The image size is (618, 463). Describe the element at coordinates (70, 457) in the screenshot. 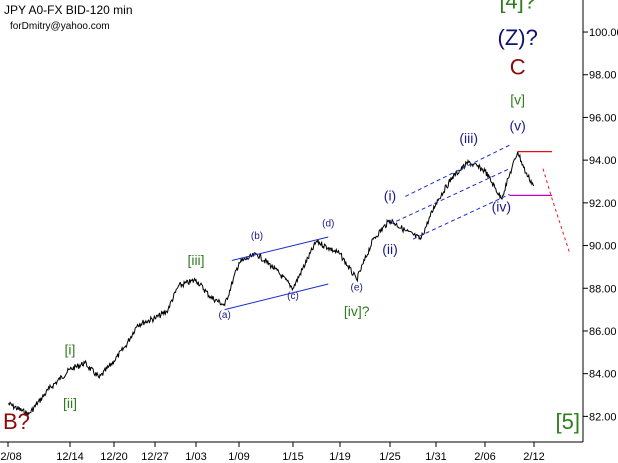

I see `x-tick-label: 12/14` at that location.